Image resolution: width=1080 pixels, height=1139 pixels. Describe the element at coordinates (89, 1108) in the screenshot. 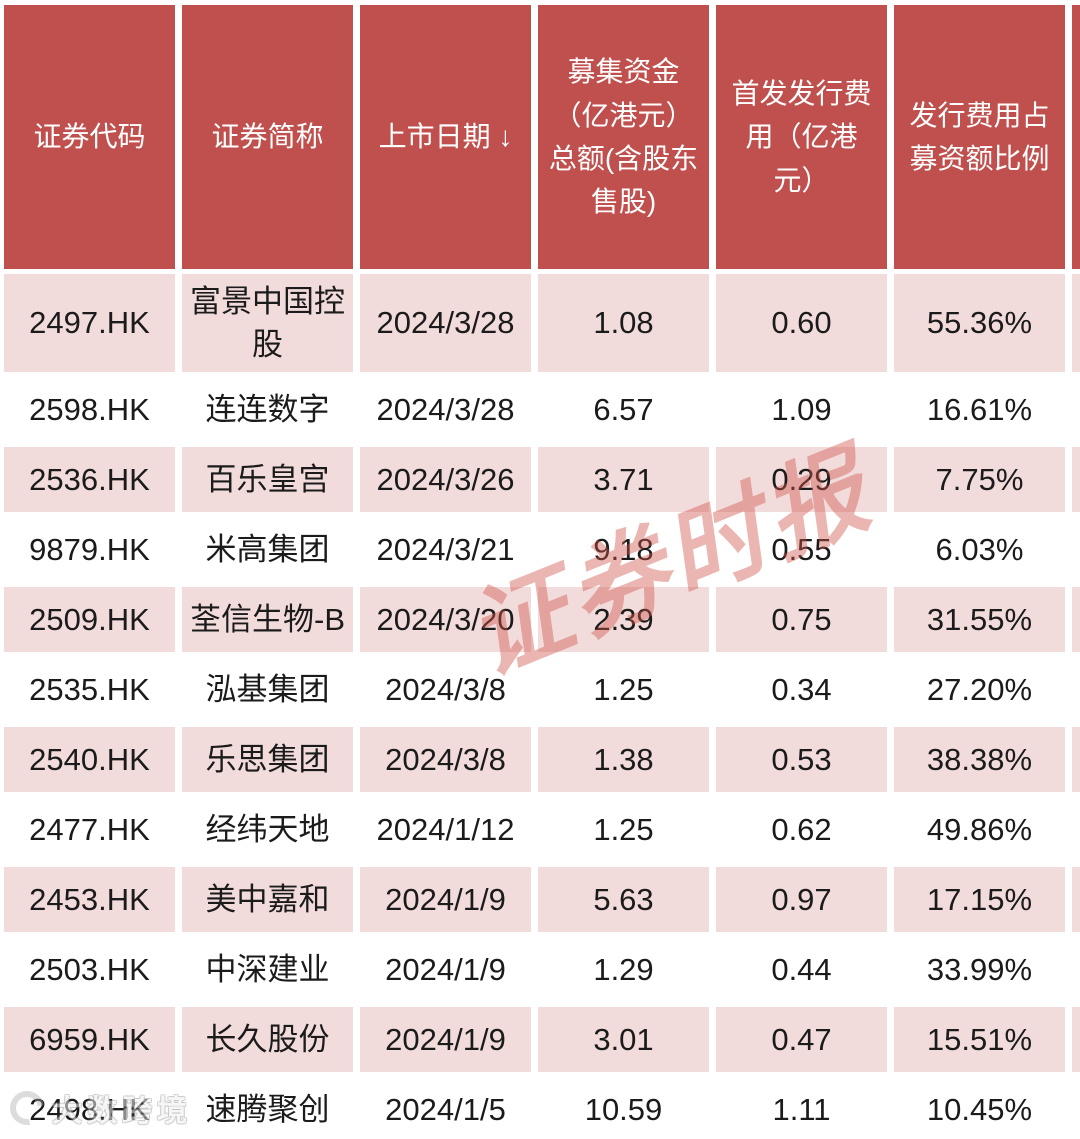

I see `code-cell: 2498.HK` at that location.